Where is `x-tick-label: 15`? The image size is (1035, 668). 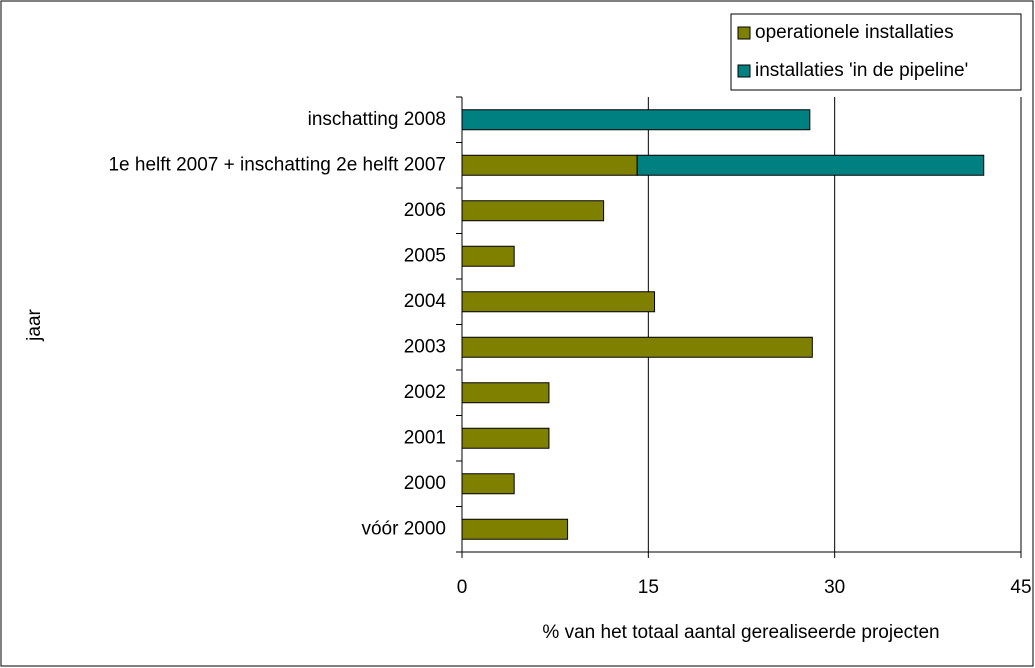
x-tick-label: 15 is located at coordinates (648, 587).